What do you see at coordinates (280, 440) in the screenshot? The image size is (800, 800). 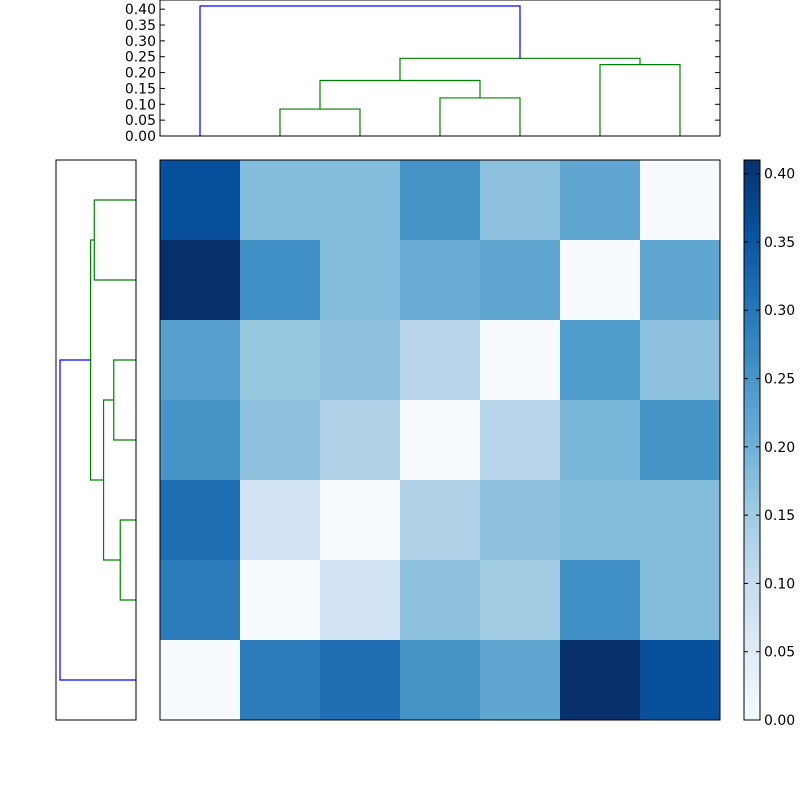 I see `heatmap-cell-r3-c1` at bounding box center [280, 440].